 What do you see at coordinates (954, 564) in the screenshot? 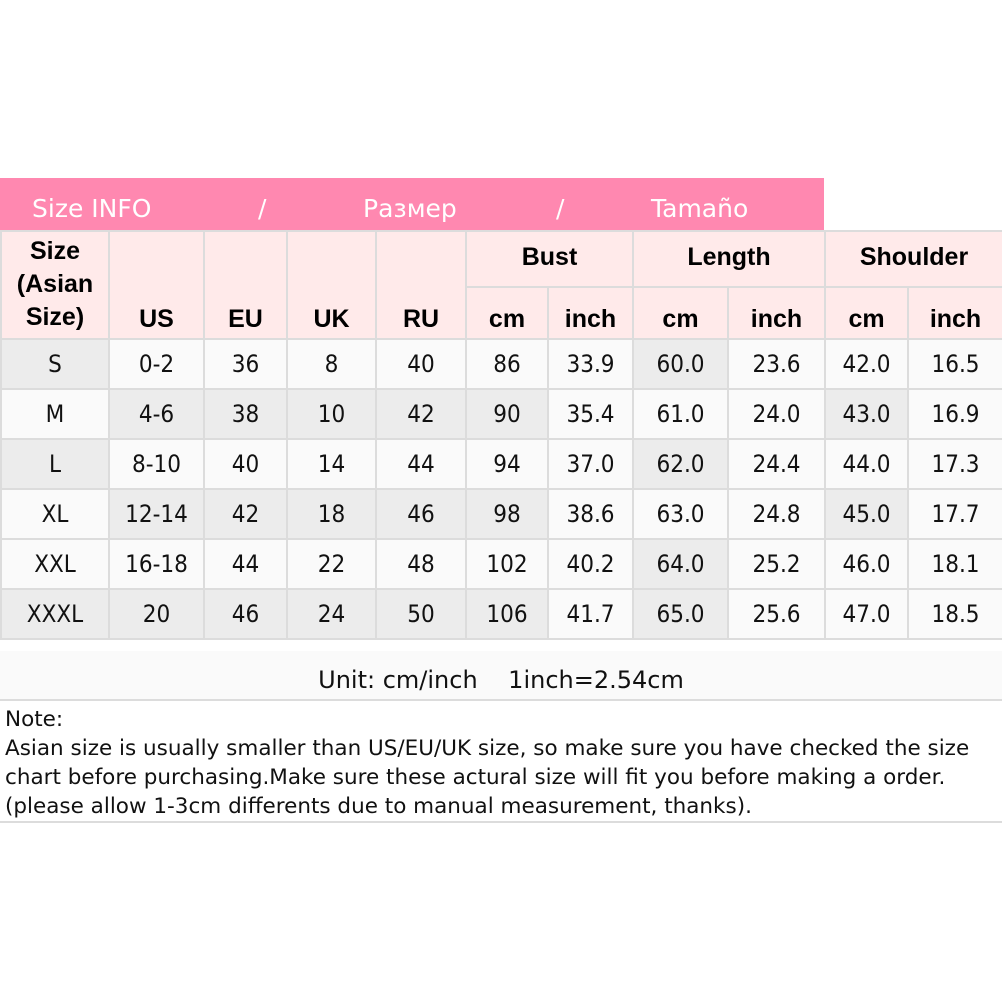
I see `cell-shoulder-inch: 18.1` at bounding box center [954, 564].